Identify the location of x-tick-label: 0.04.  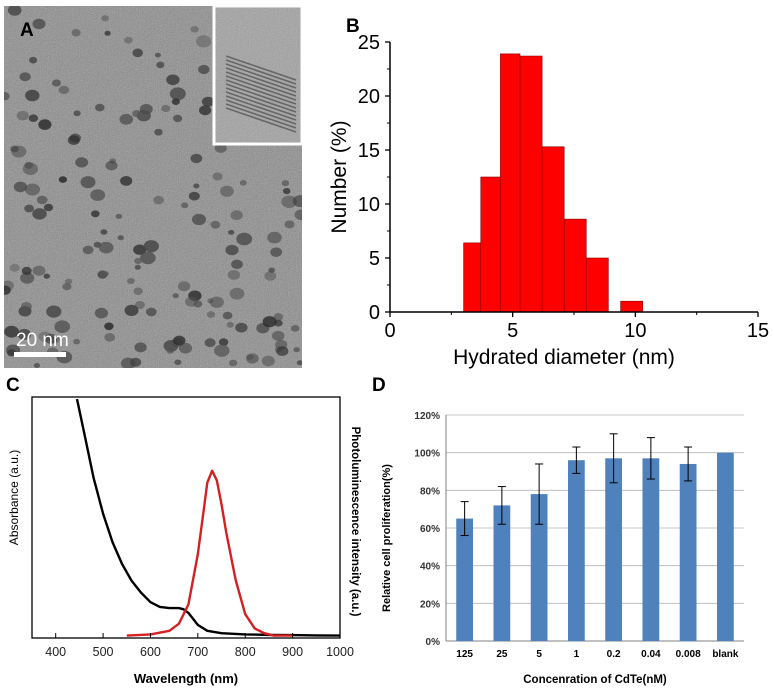
(651, 654).